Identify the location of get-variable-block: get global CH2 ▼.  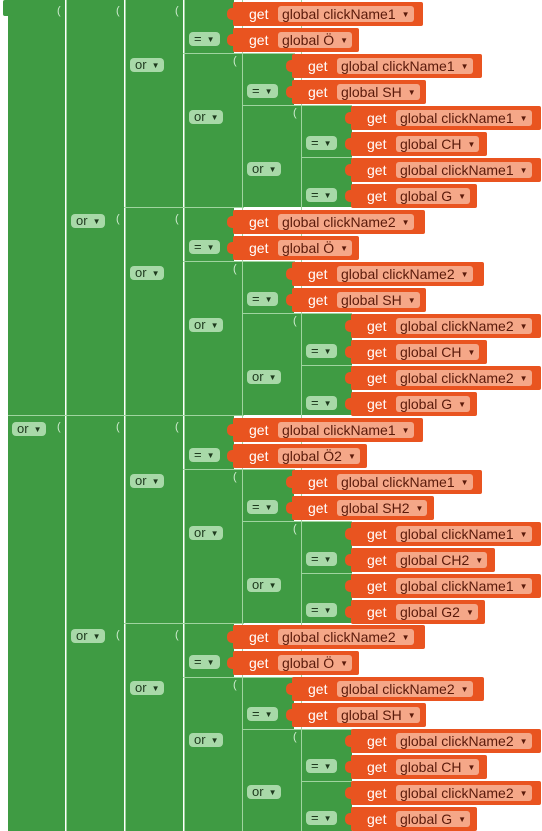
(420, 560).